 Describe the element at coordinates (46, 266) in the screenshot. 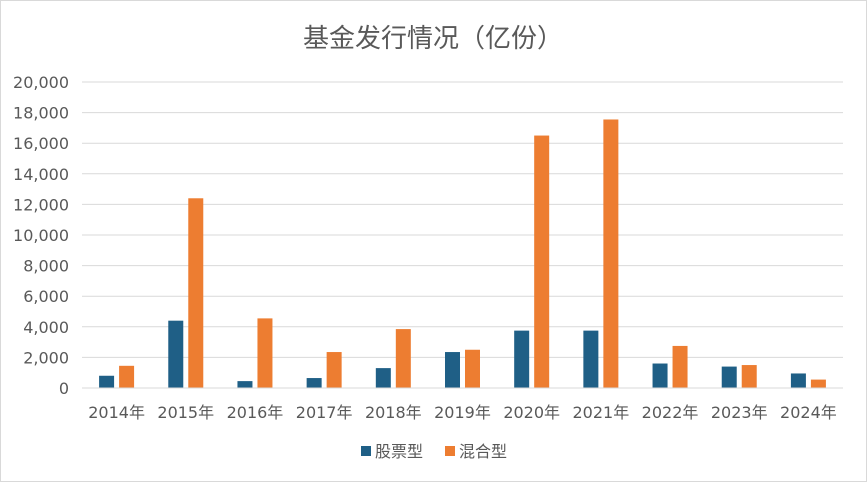

I see `y-tick-label: 8,000` at that location.